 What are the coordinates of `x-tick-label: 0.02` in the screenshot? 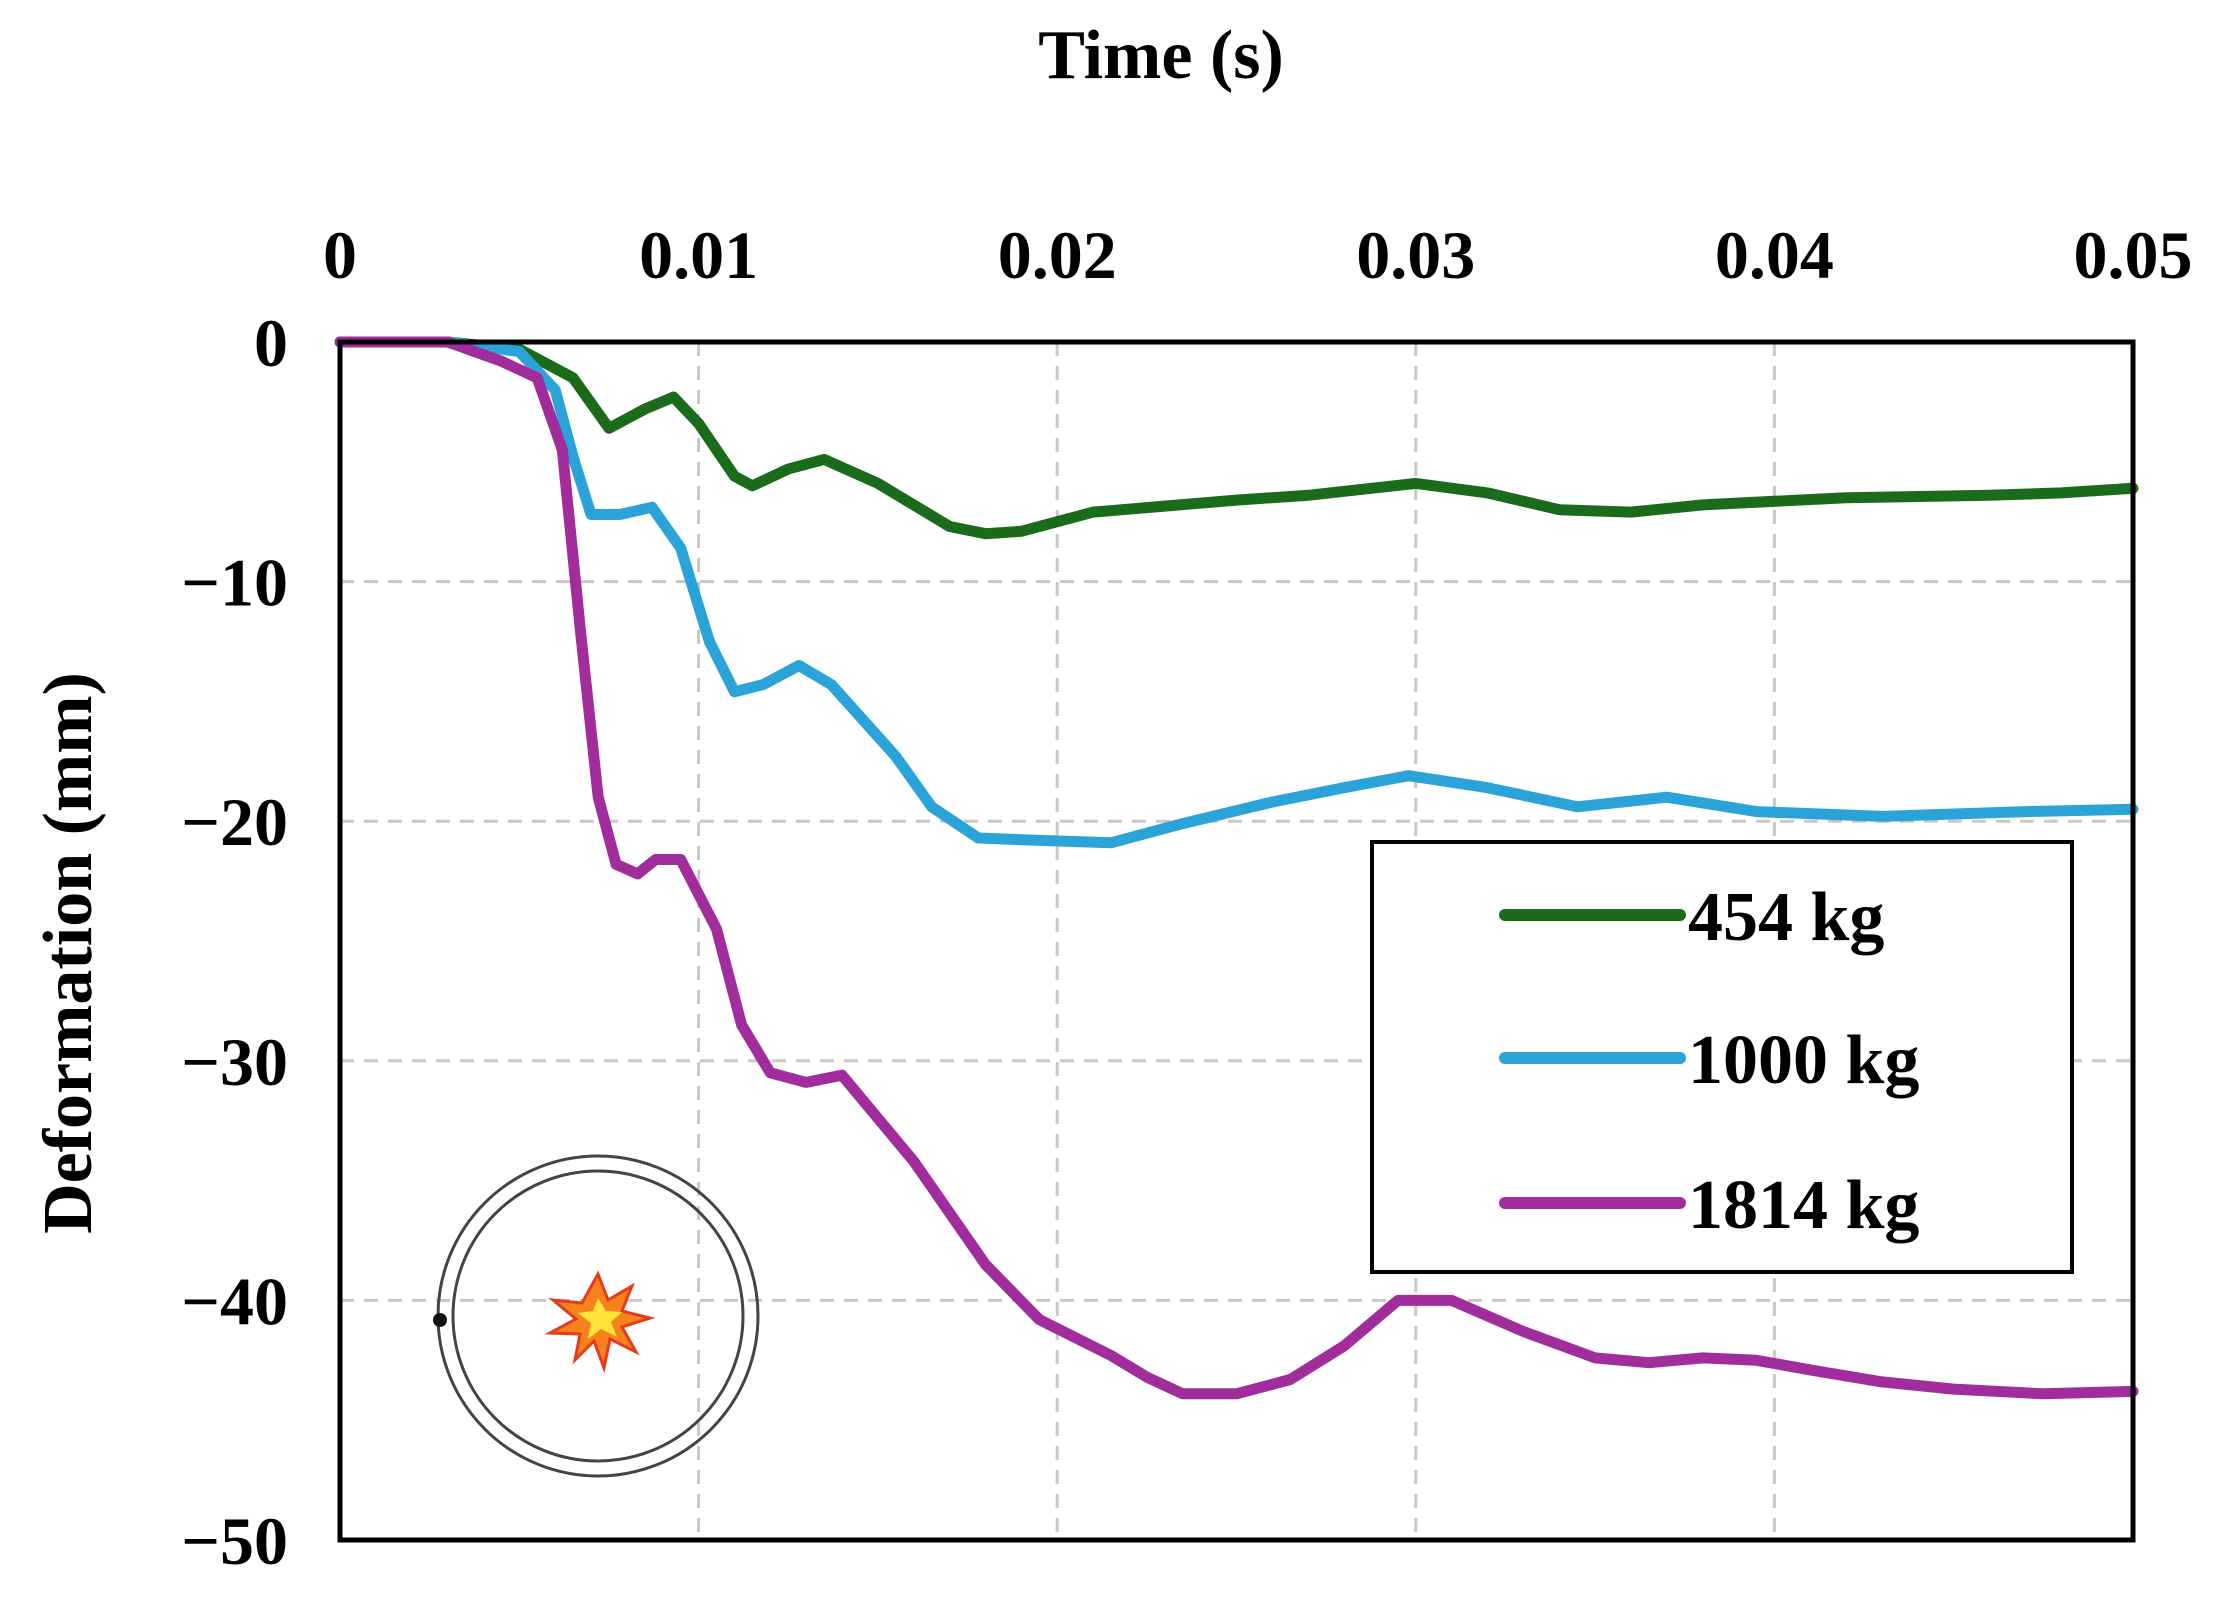 It's located at (1057, 255).